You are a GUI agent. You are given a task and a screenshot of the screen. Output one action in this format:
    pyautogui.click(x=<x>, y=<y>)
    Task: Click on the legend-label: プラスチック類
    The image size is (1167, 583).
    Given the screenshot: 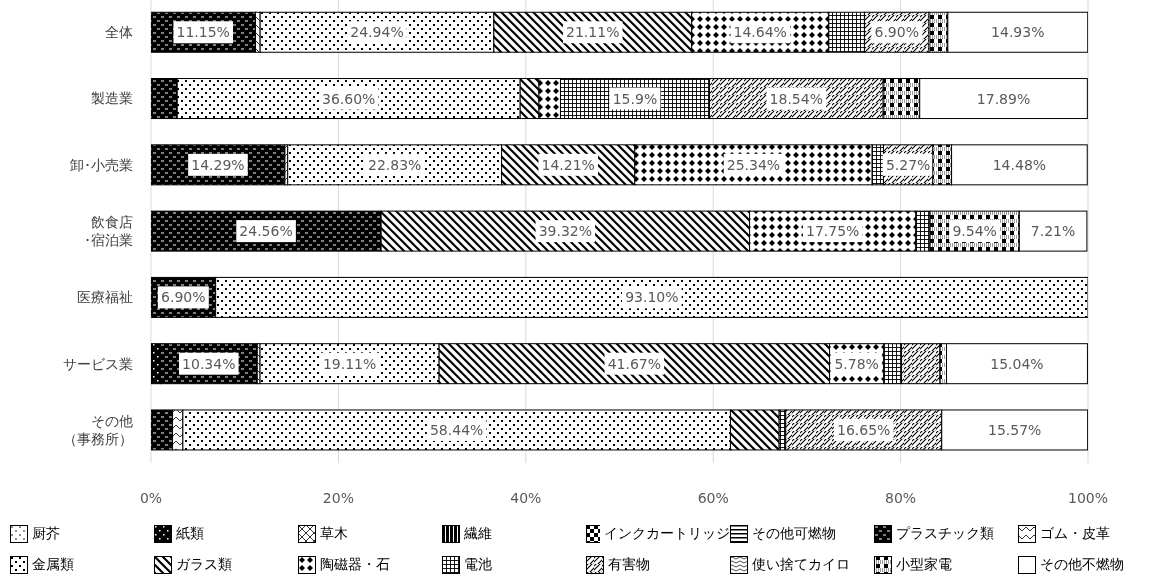 What is the action you would take?
    pyautogui.click(x=945, y=534)
    